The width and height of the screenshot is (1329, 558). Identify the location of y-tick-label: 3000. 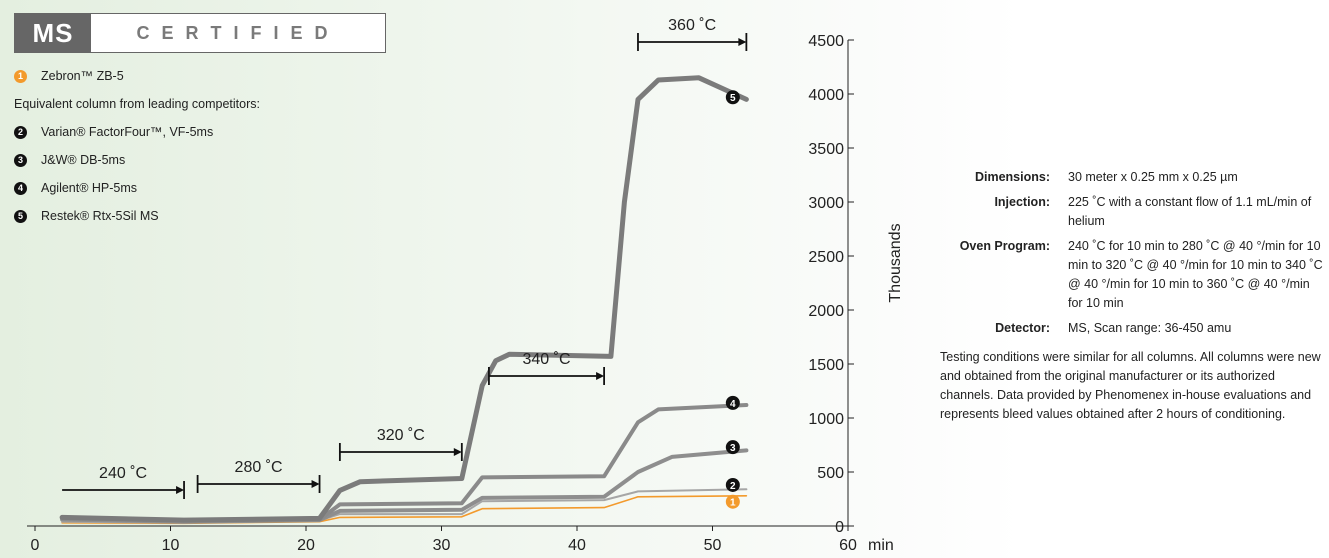
(826, 203).